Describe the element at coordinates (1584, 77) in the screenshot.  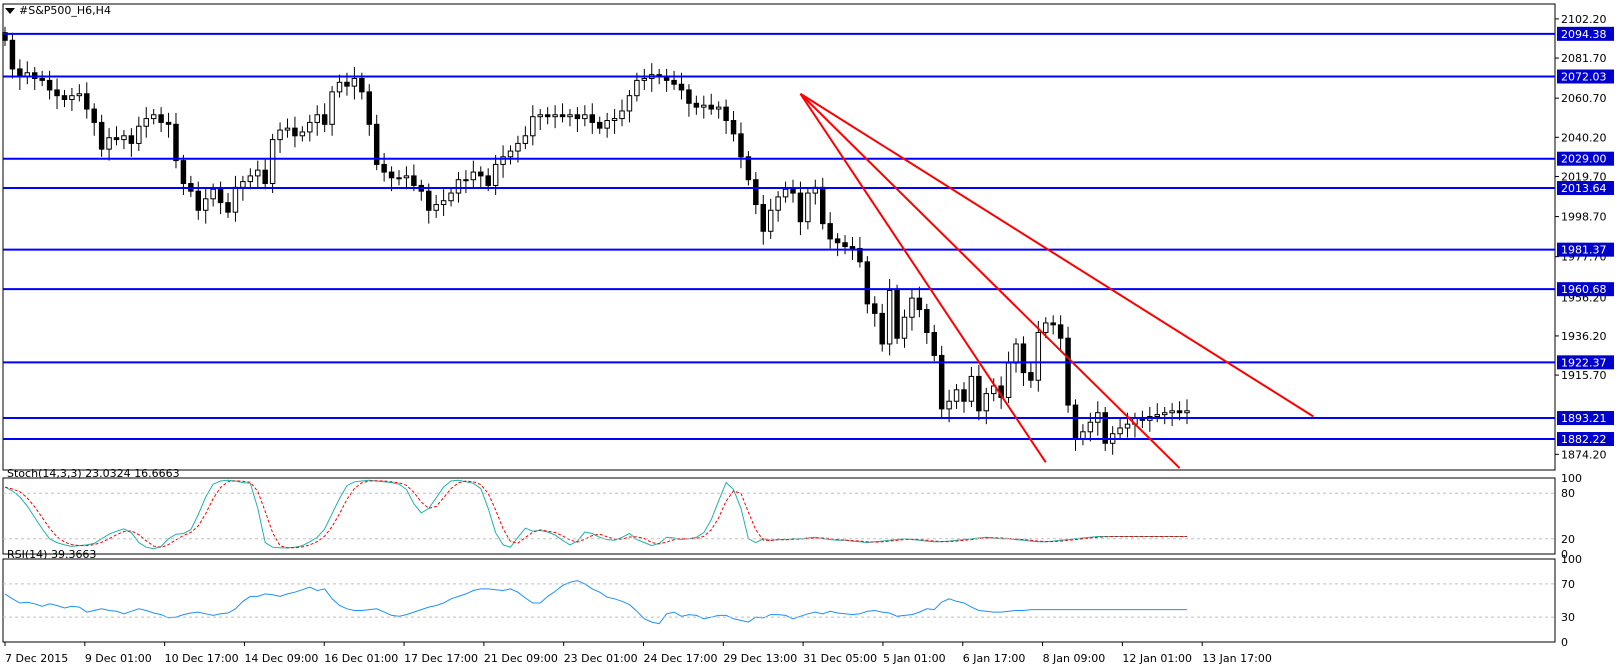
I see `level-price-label: 2072.03` at that location.